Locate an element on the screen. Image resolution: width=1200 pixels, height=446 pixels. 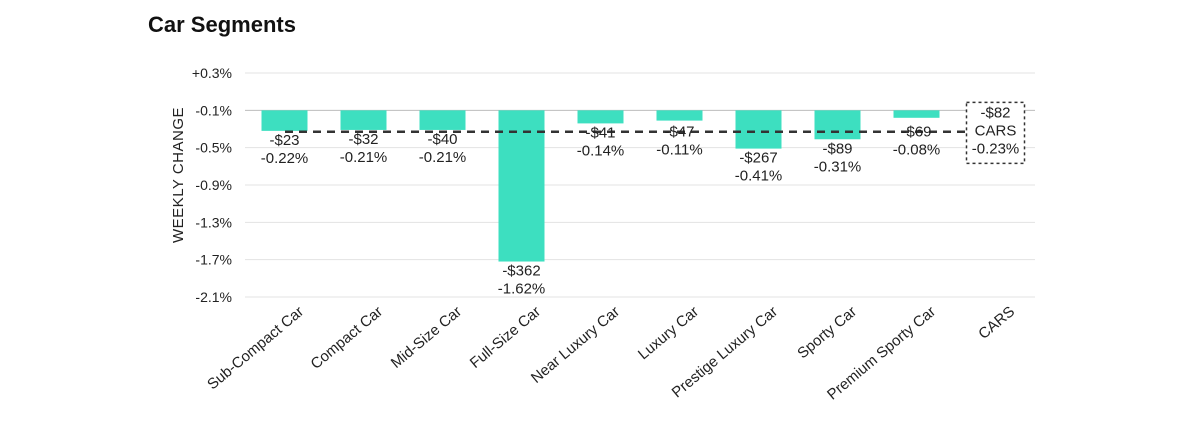
percent-label: -1.62% is located at coordinates (522, 289).